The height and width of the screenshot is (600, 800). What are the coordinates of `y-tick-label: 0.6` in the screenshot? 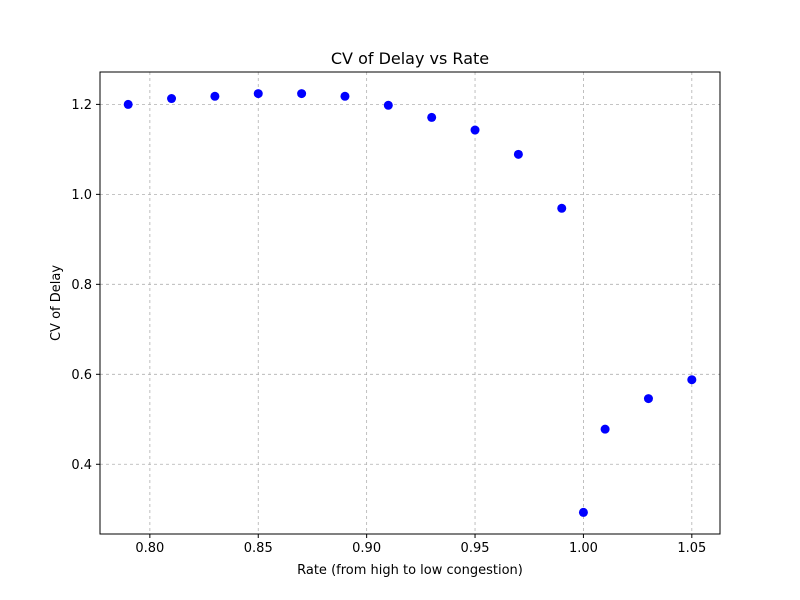 It's located at (81, 375).